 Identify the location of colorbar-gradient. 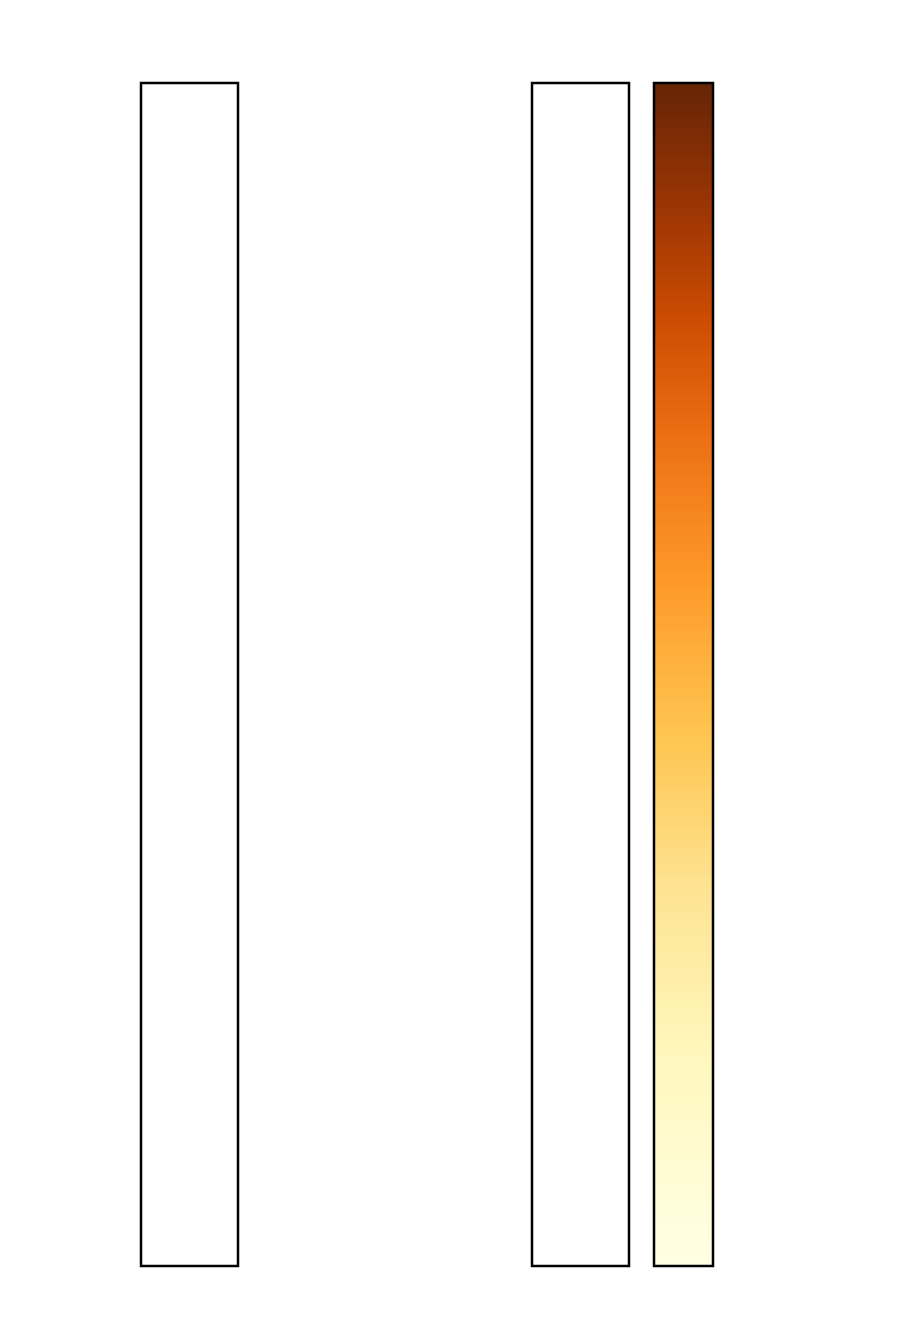
(683, 674).